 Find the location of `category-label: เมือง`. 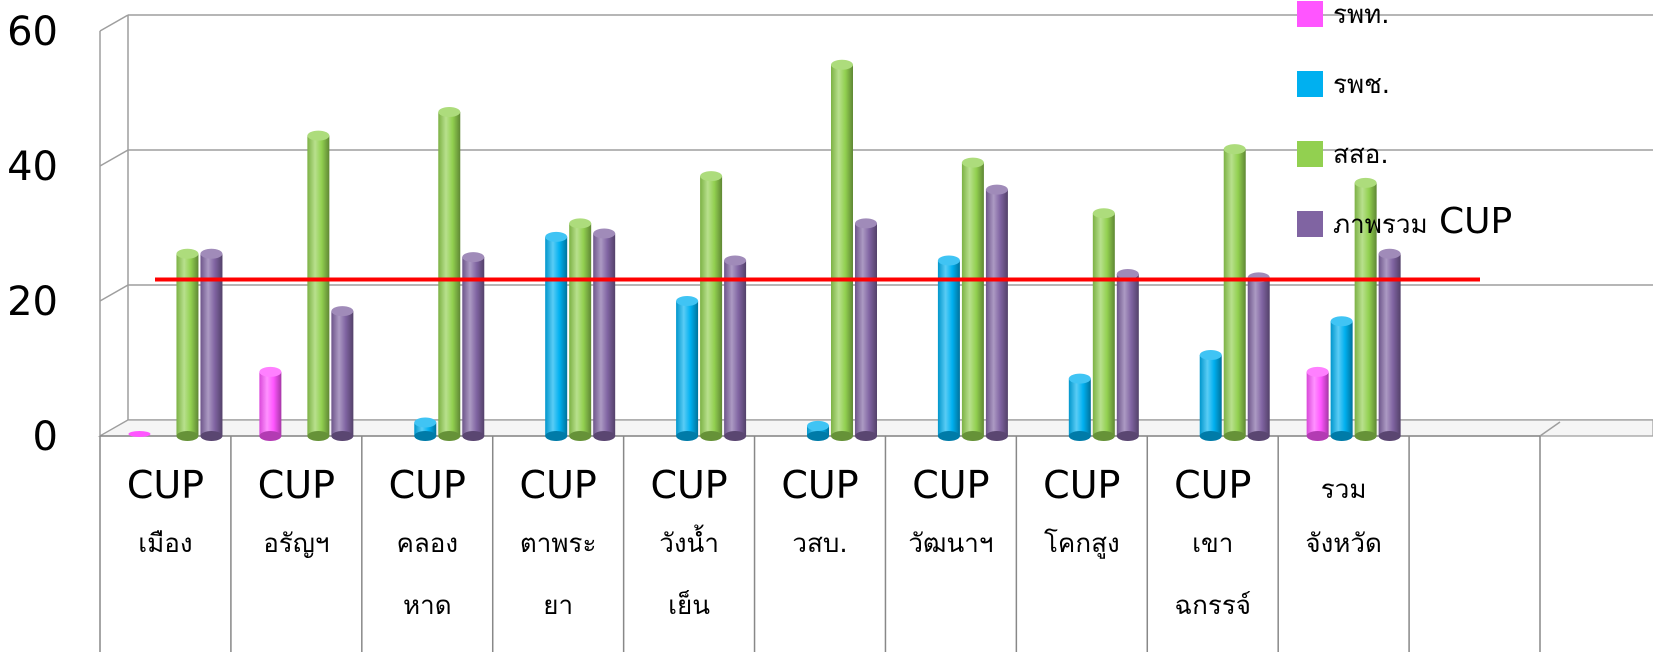

category-label: เมือง is located at coordinates (165, 544).